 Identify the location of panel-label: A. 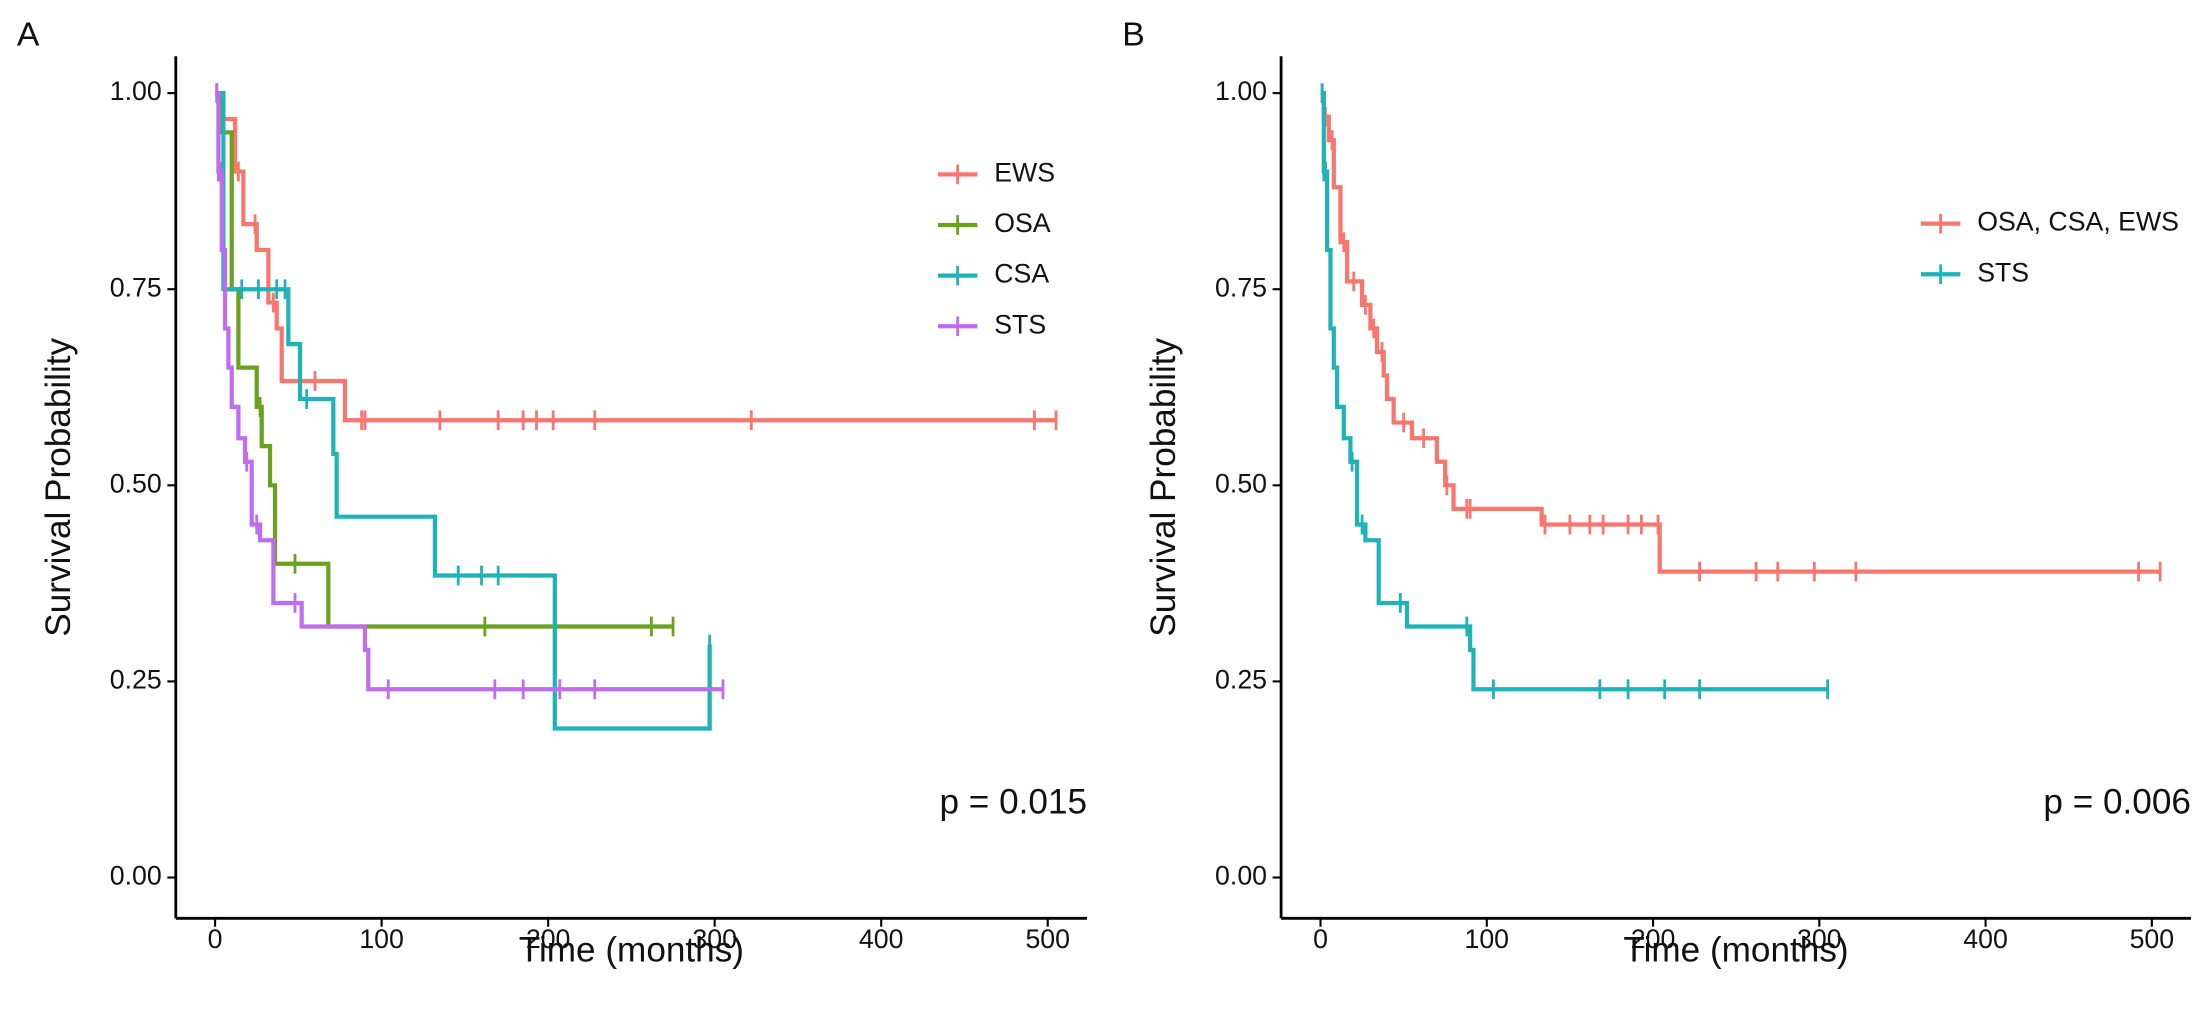
(28, 35).